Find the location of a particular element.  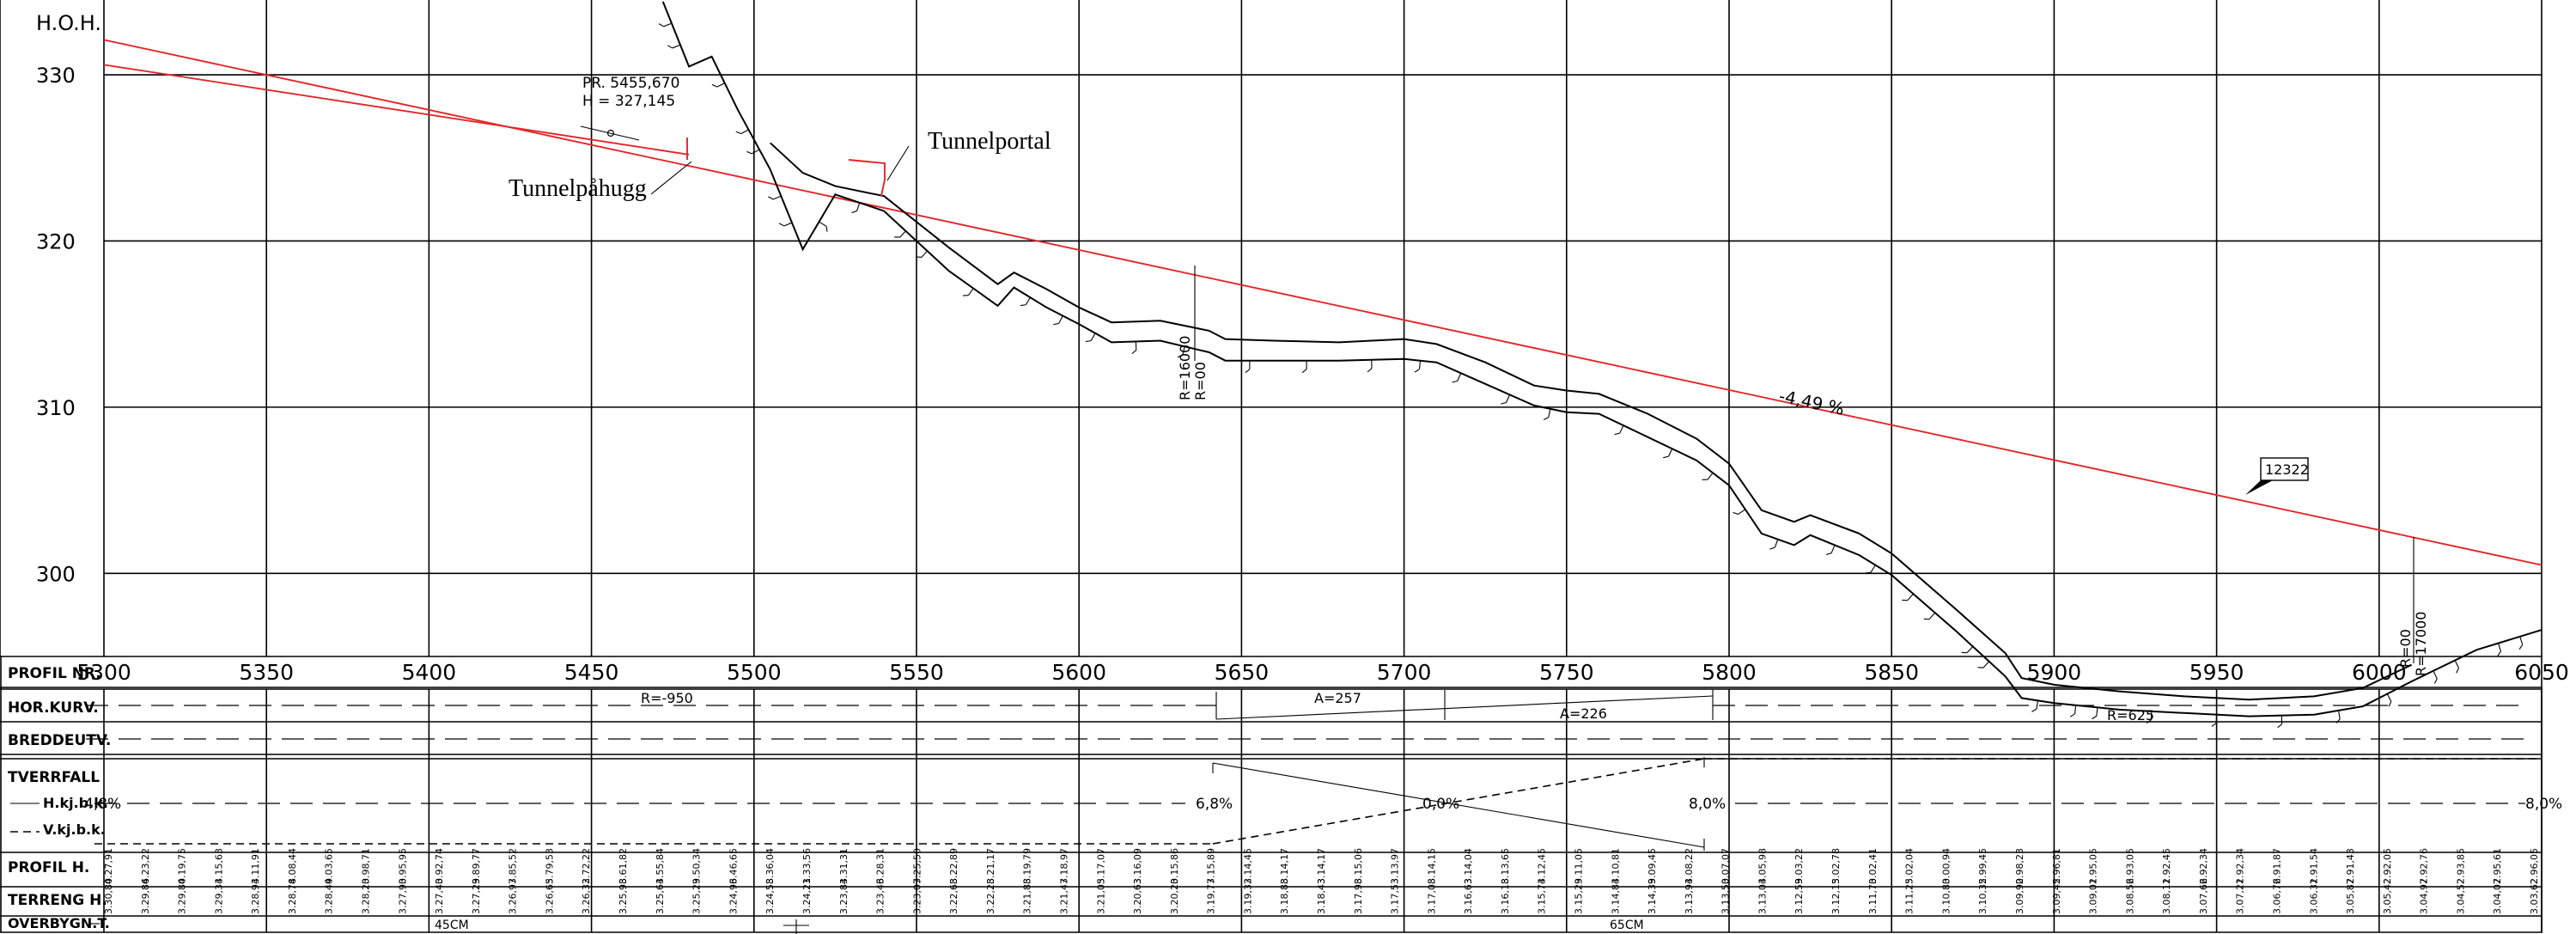

profil-h-values-57: 2.92,34 is located at coordinates (2203, 866).